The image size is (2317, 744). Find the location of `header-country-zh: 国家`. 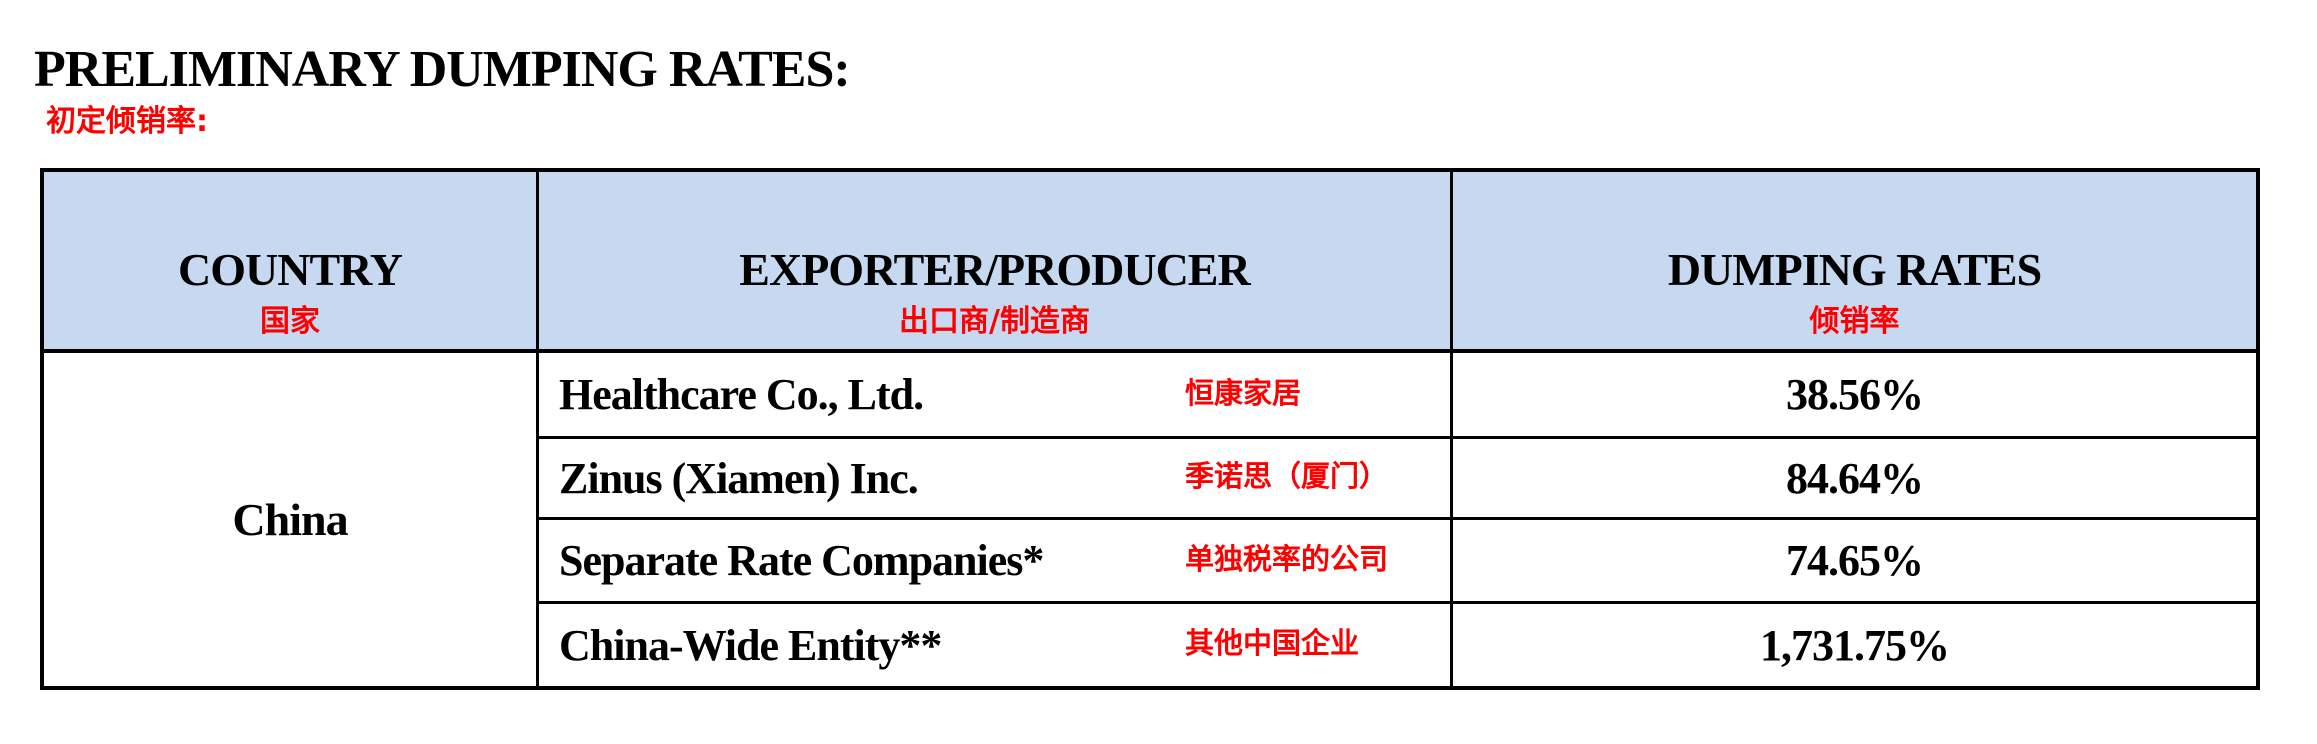

header-country-zh: 国家 is located at coordinates (290, 321).